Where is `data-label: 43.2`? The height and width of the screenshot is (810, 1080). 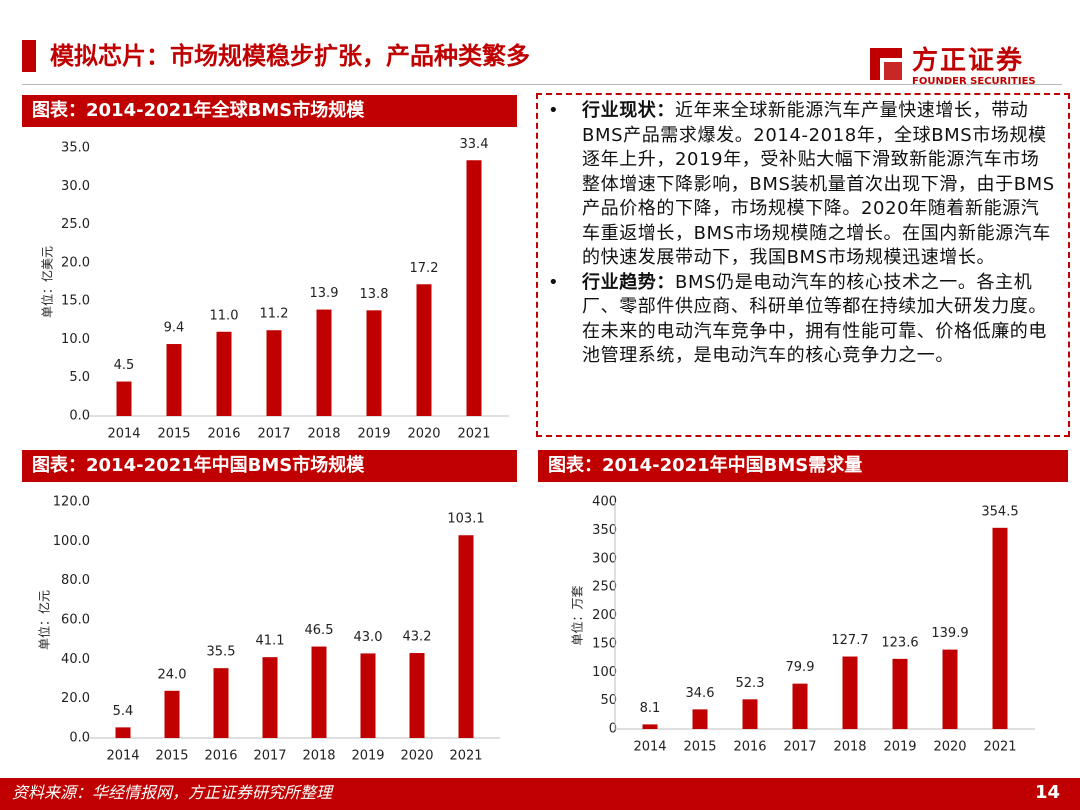
data-label: 43.2 is located at coordinates (417, 637).